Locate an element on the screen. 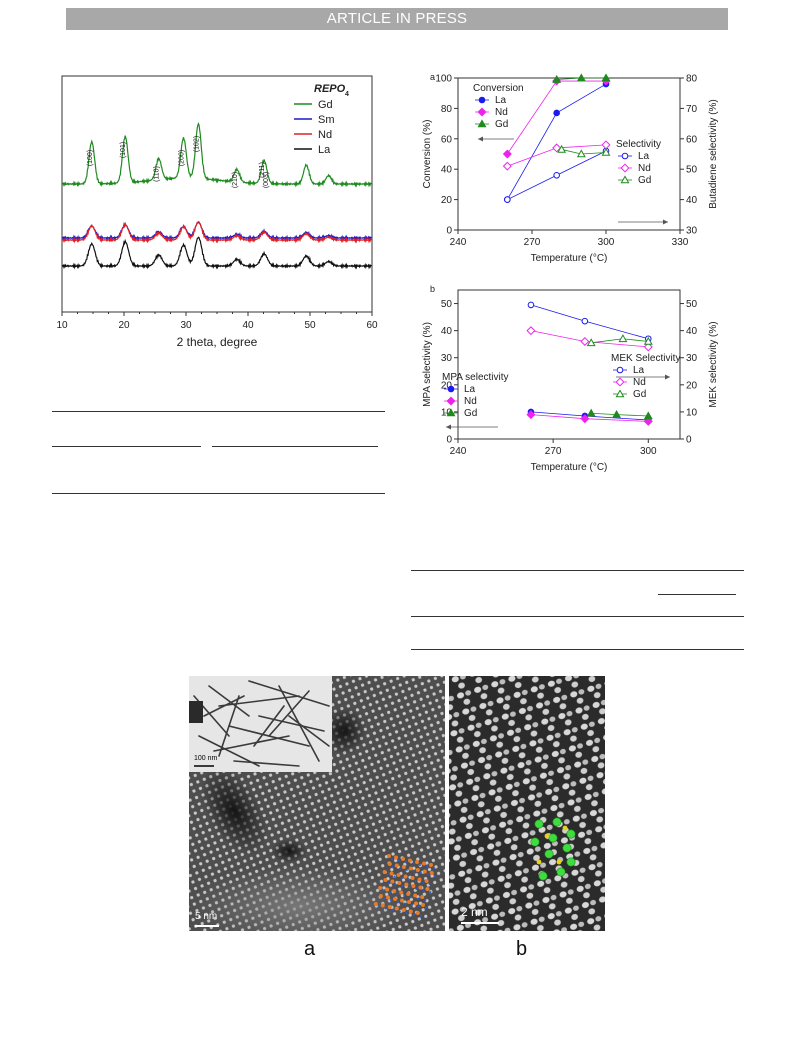 This screenshot has height=1057, width=793. y-left-tick-label: 50 is located at coordinates (447, 304).